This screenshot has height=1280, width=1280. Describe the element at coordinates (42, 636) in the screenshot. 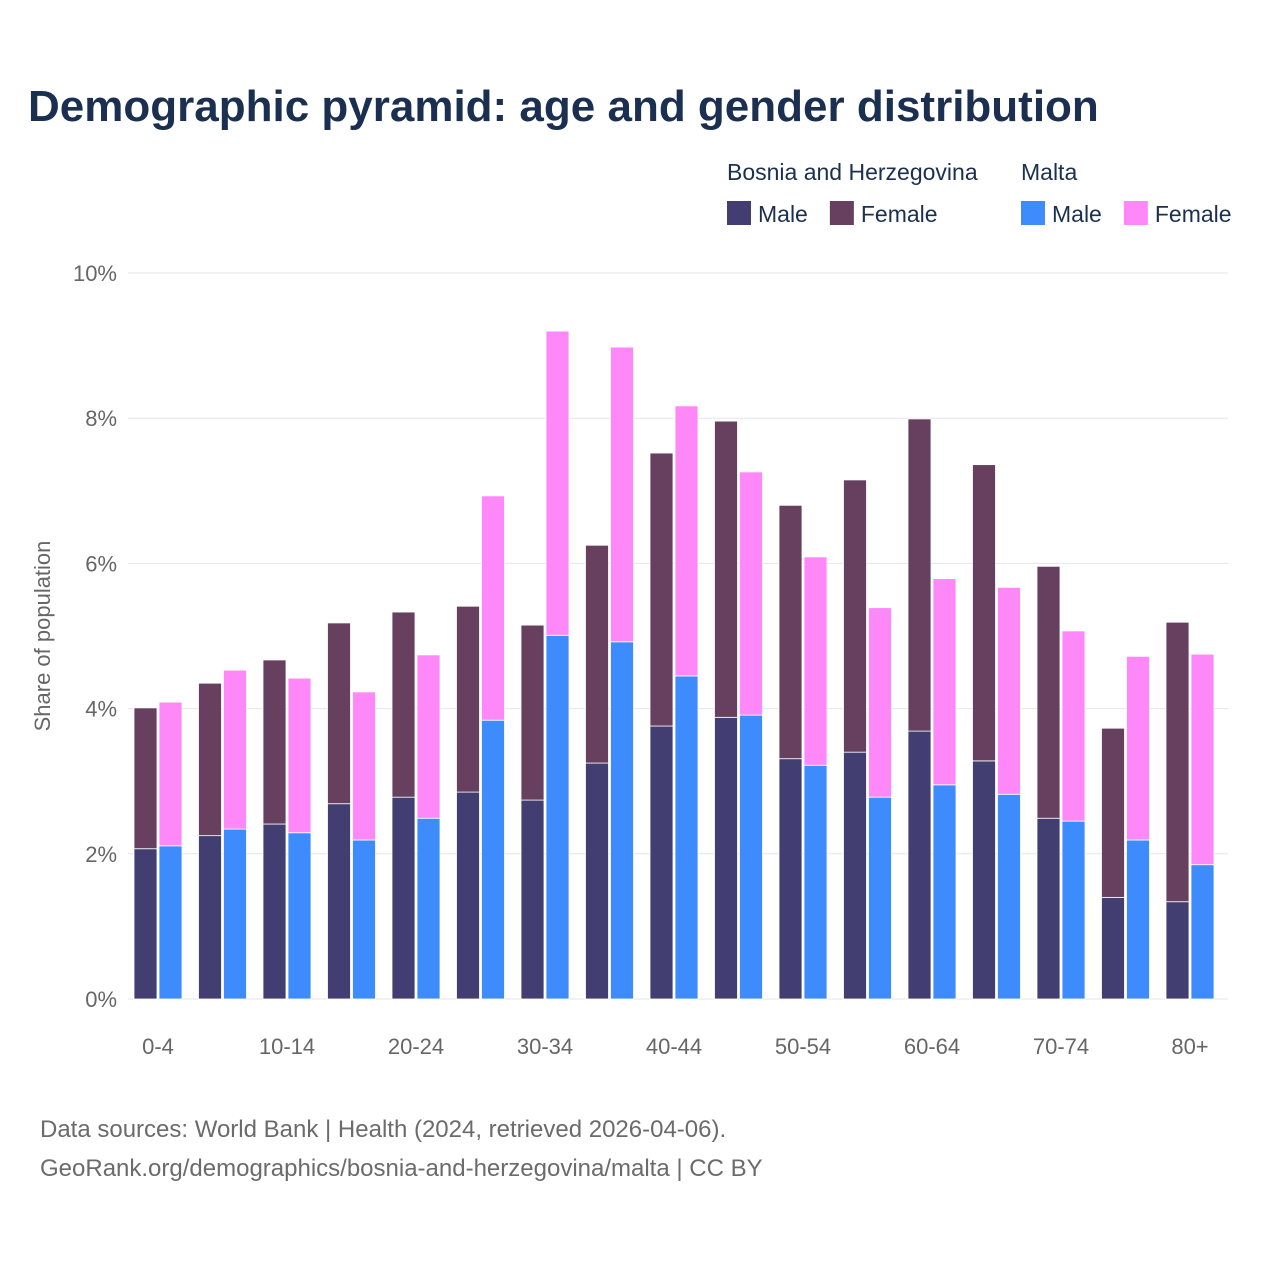

I see `y-axis-label: Share of population` at that location.